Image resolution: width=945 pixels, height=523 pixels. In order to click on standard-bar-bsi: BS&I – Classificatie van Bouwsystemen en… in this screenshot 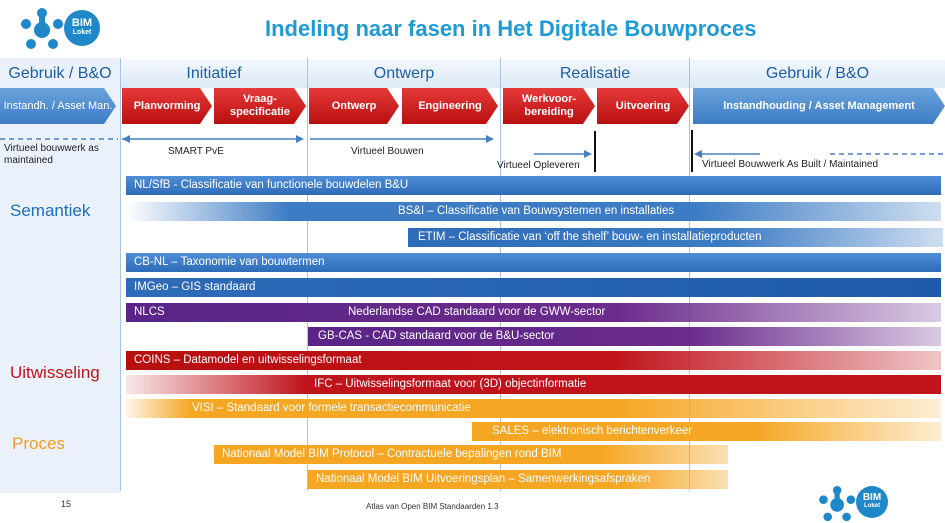, I will do `click(533, 211)`.